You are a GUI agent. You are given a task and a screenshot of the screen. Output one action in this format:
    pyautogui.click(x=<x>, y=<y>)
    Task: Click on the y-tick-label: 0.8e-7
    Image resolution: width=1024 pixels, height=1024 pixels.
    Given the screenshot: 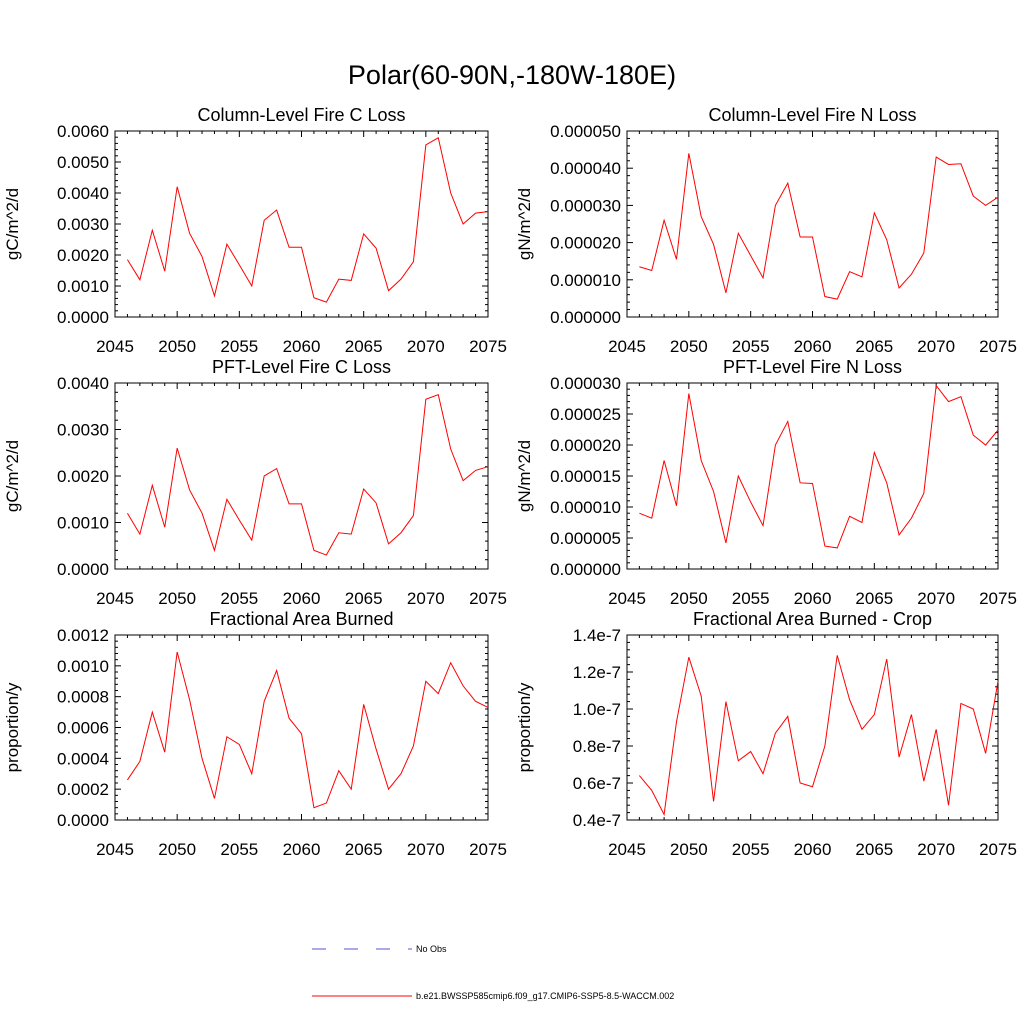 What is the action you would take?
    pyautogui.click(x=597, y=746)
    